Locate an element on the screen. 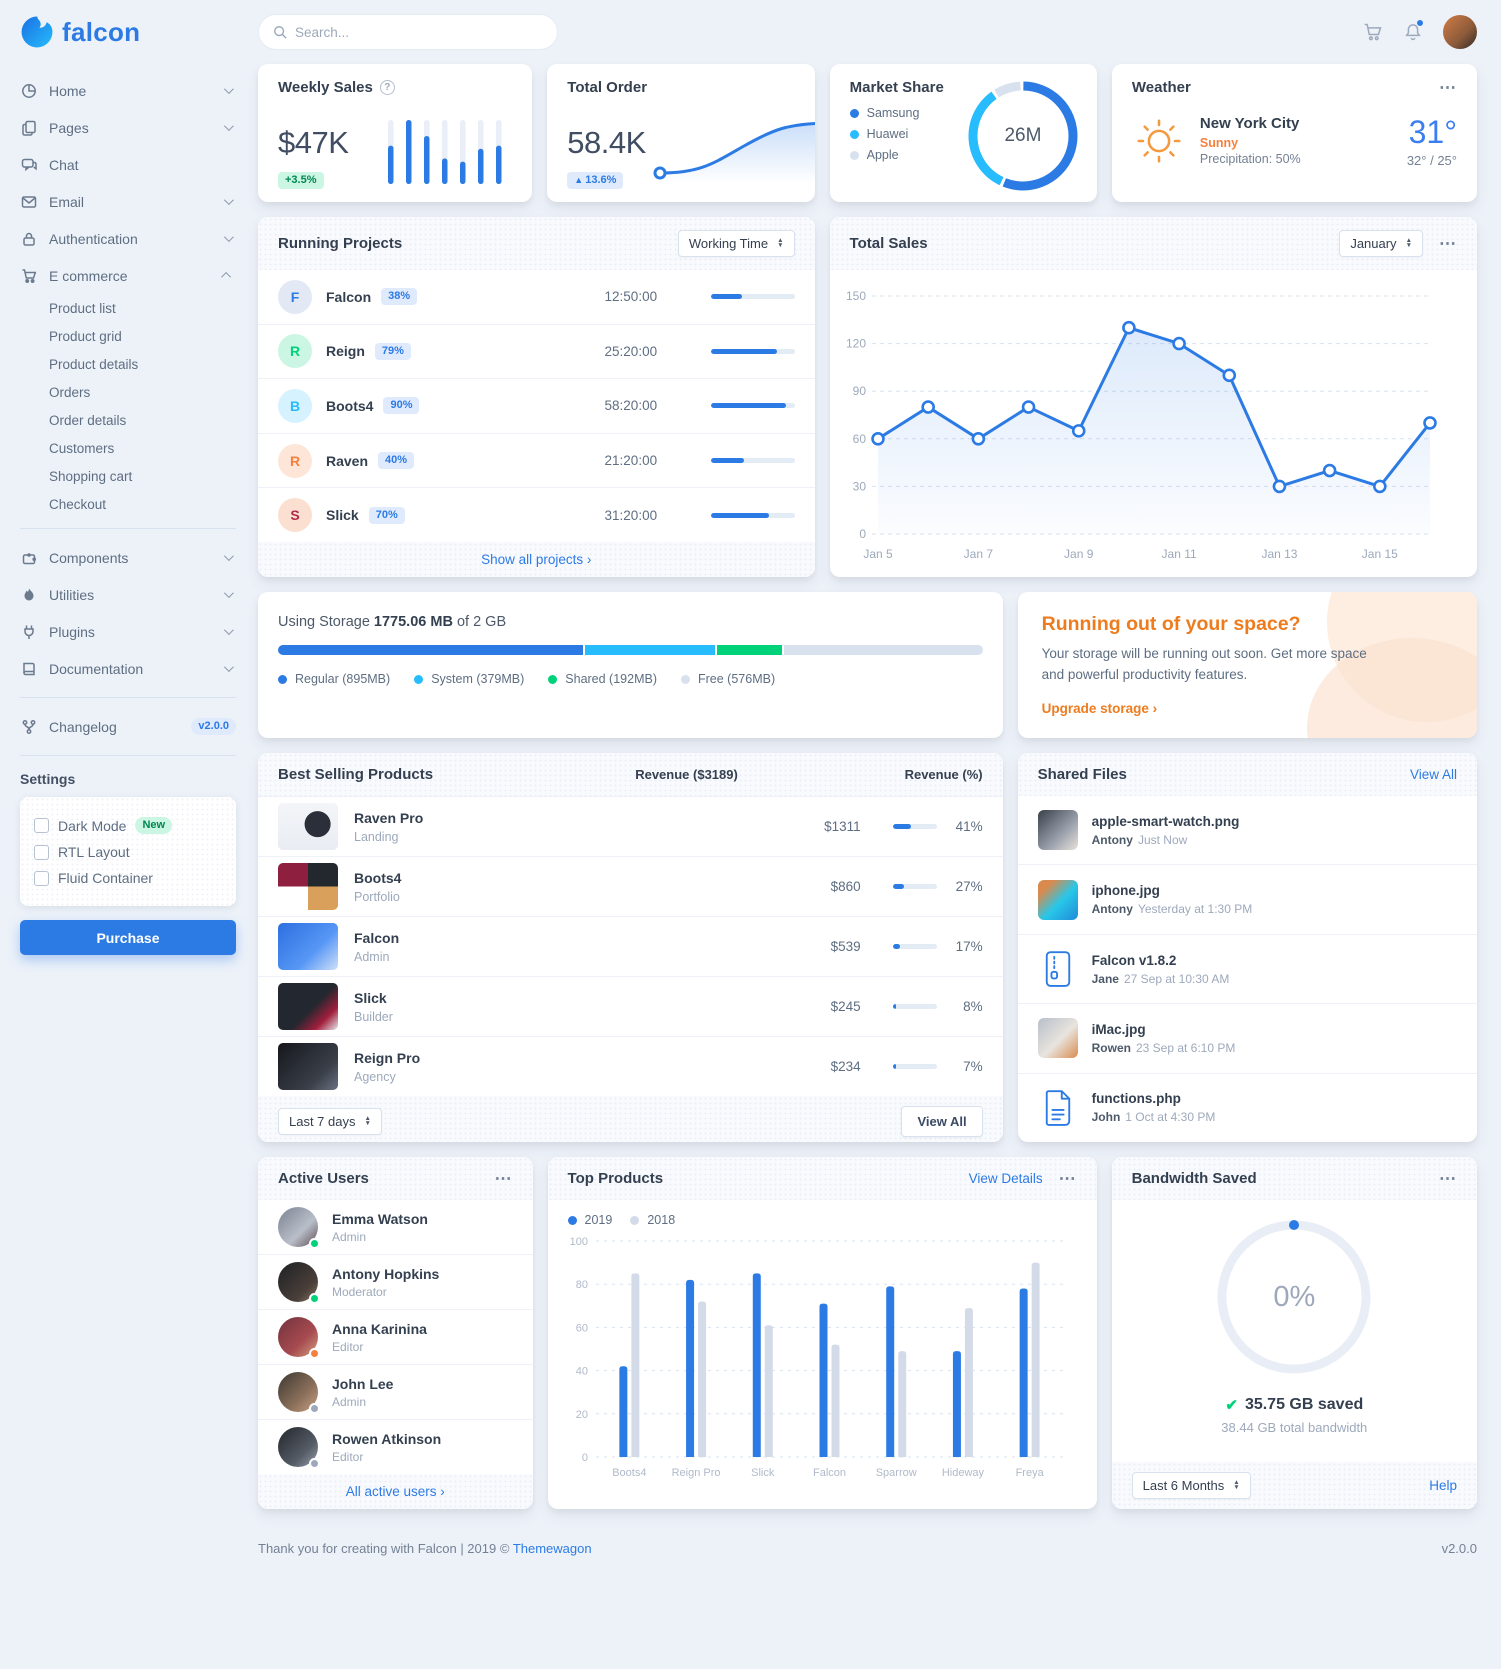 The image size is (1501, 1669). project-name: Reign is located at coordinates (345, 351).